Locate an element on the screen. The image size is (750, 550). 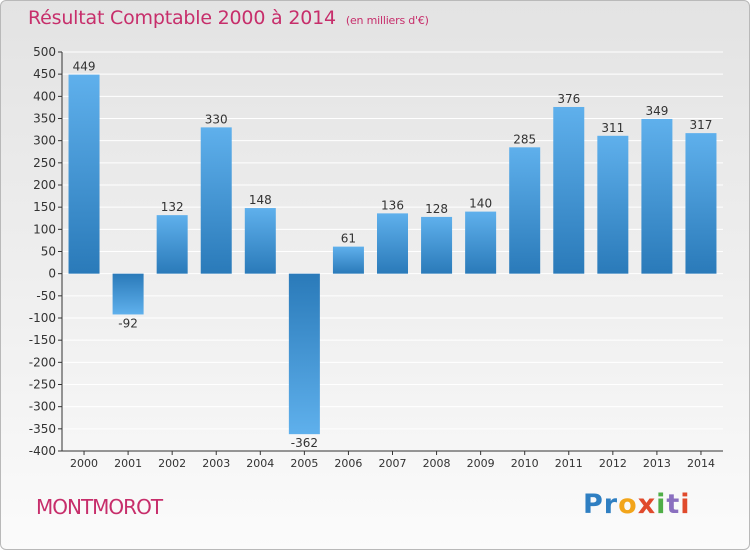
x-tick-label: 2010 is located at coordinates (525, 463).